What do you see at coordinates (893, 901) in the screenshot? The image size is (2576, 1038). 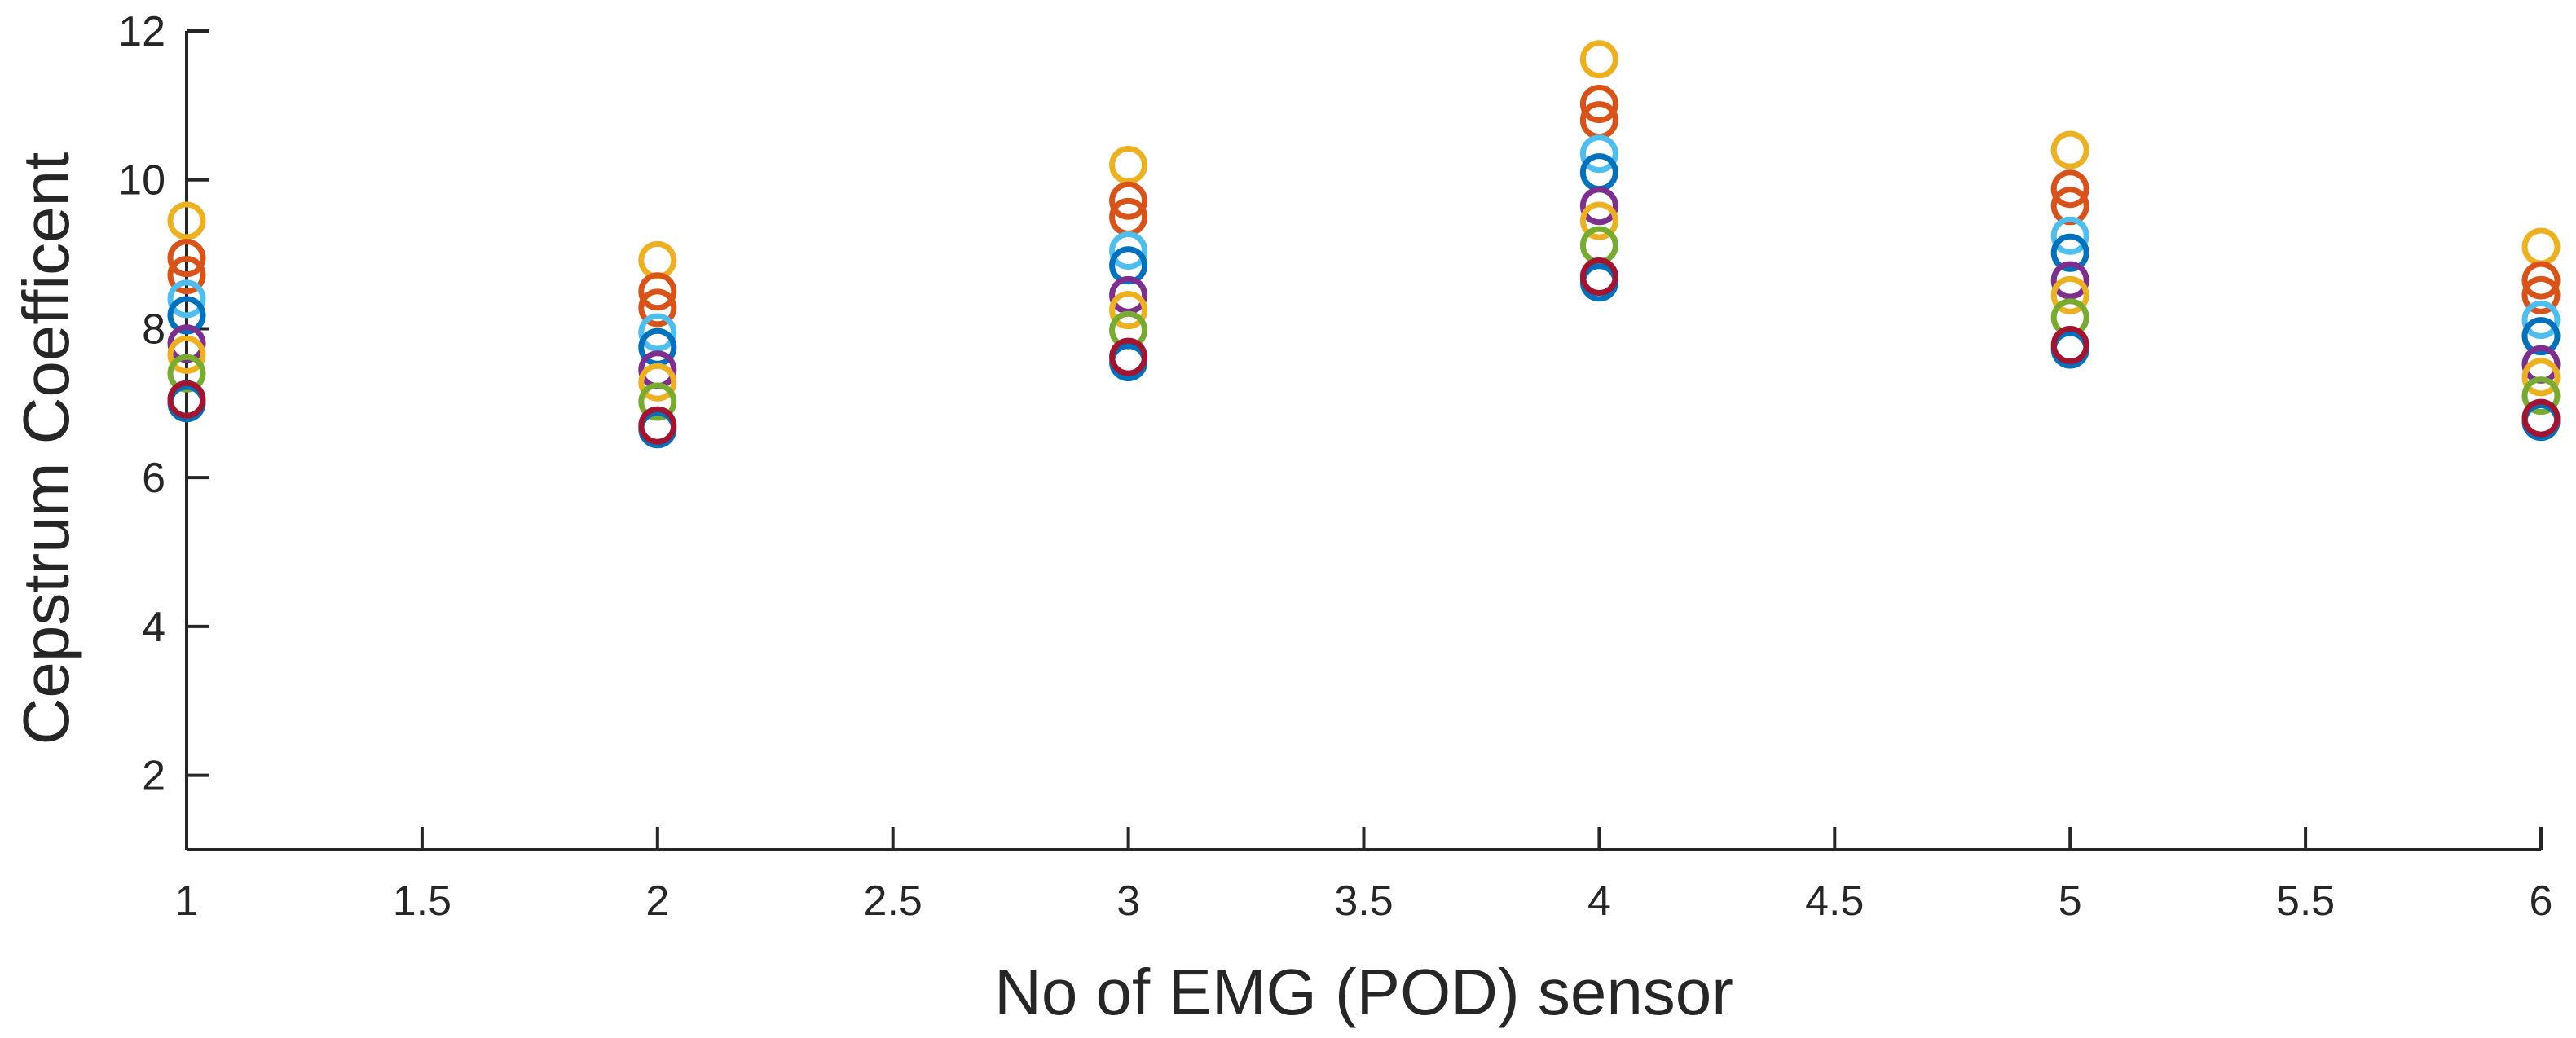 I see `x-tick-label: 2.5` at bounding box center [893, 901].